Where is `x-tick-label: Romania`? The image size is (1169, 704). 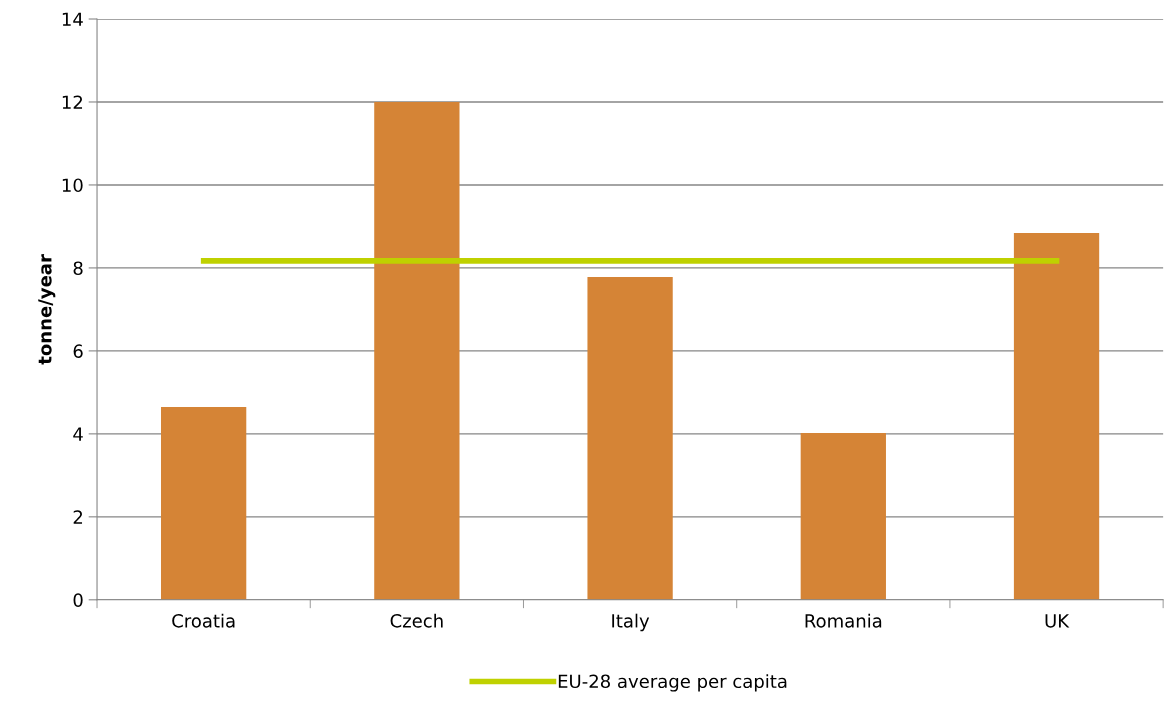 x-tick-label: Romania is located at coordinates (843, 620).